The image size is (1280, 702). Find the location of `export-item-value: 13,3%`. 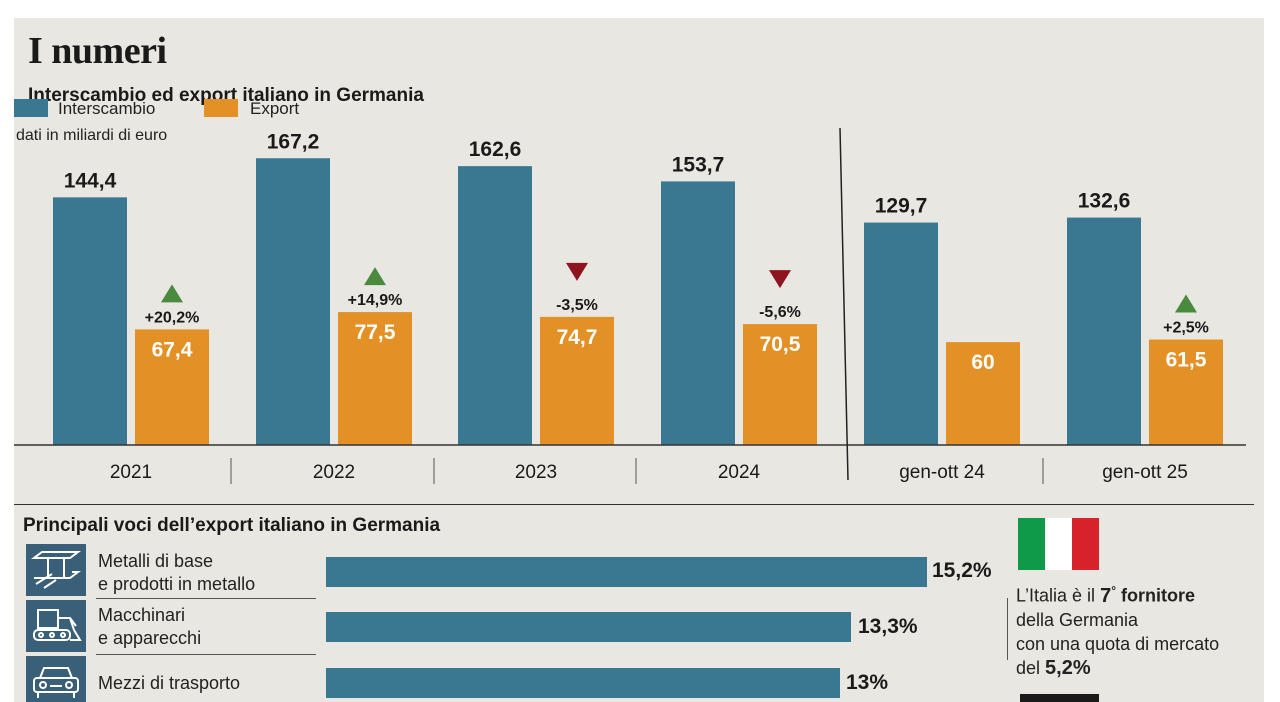

export-item-value: 13,3% is located at coordinates (888, 626).